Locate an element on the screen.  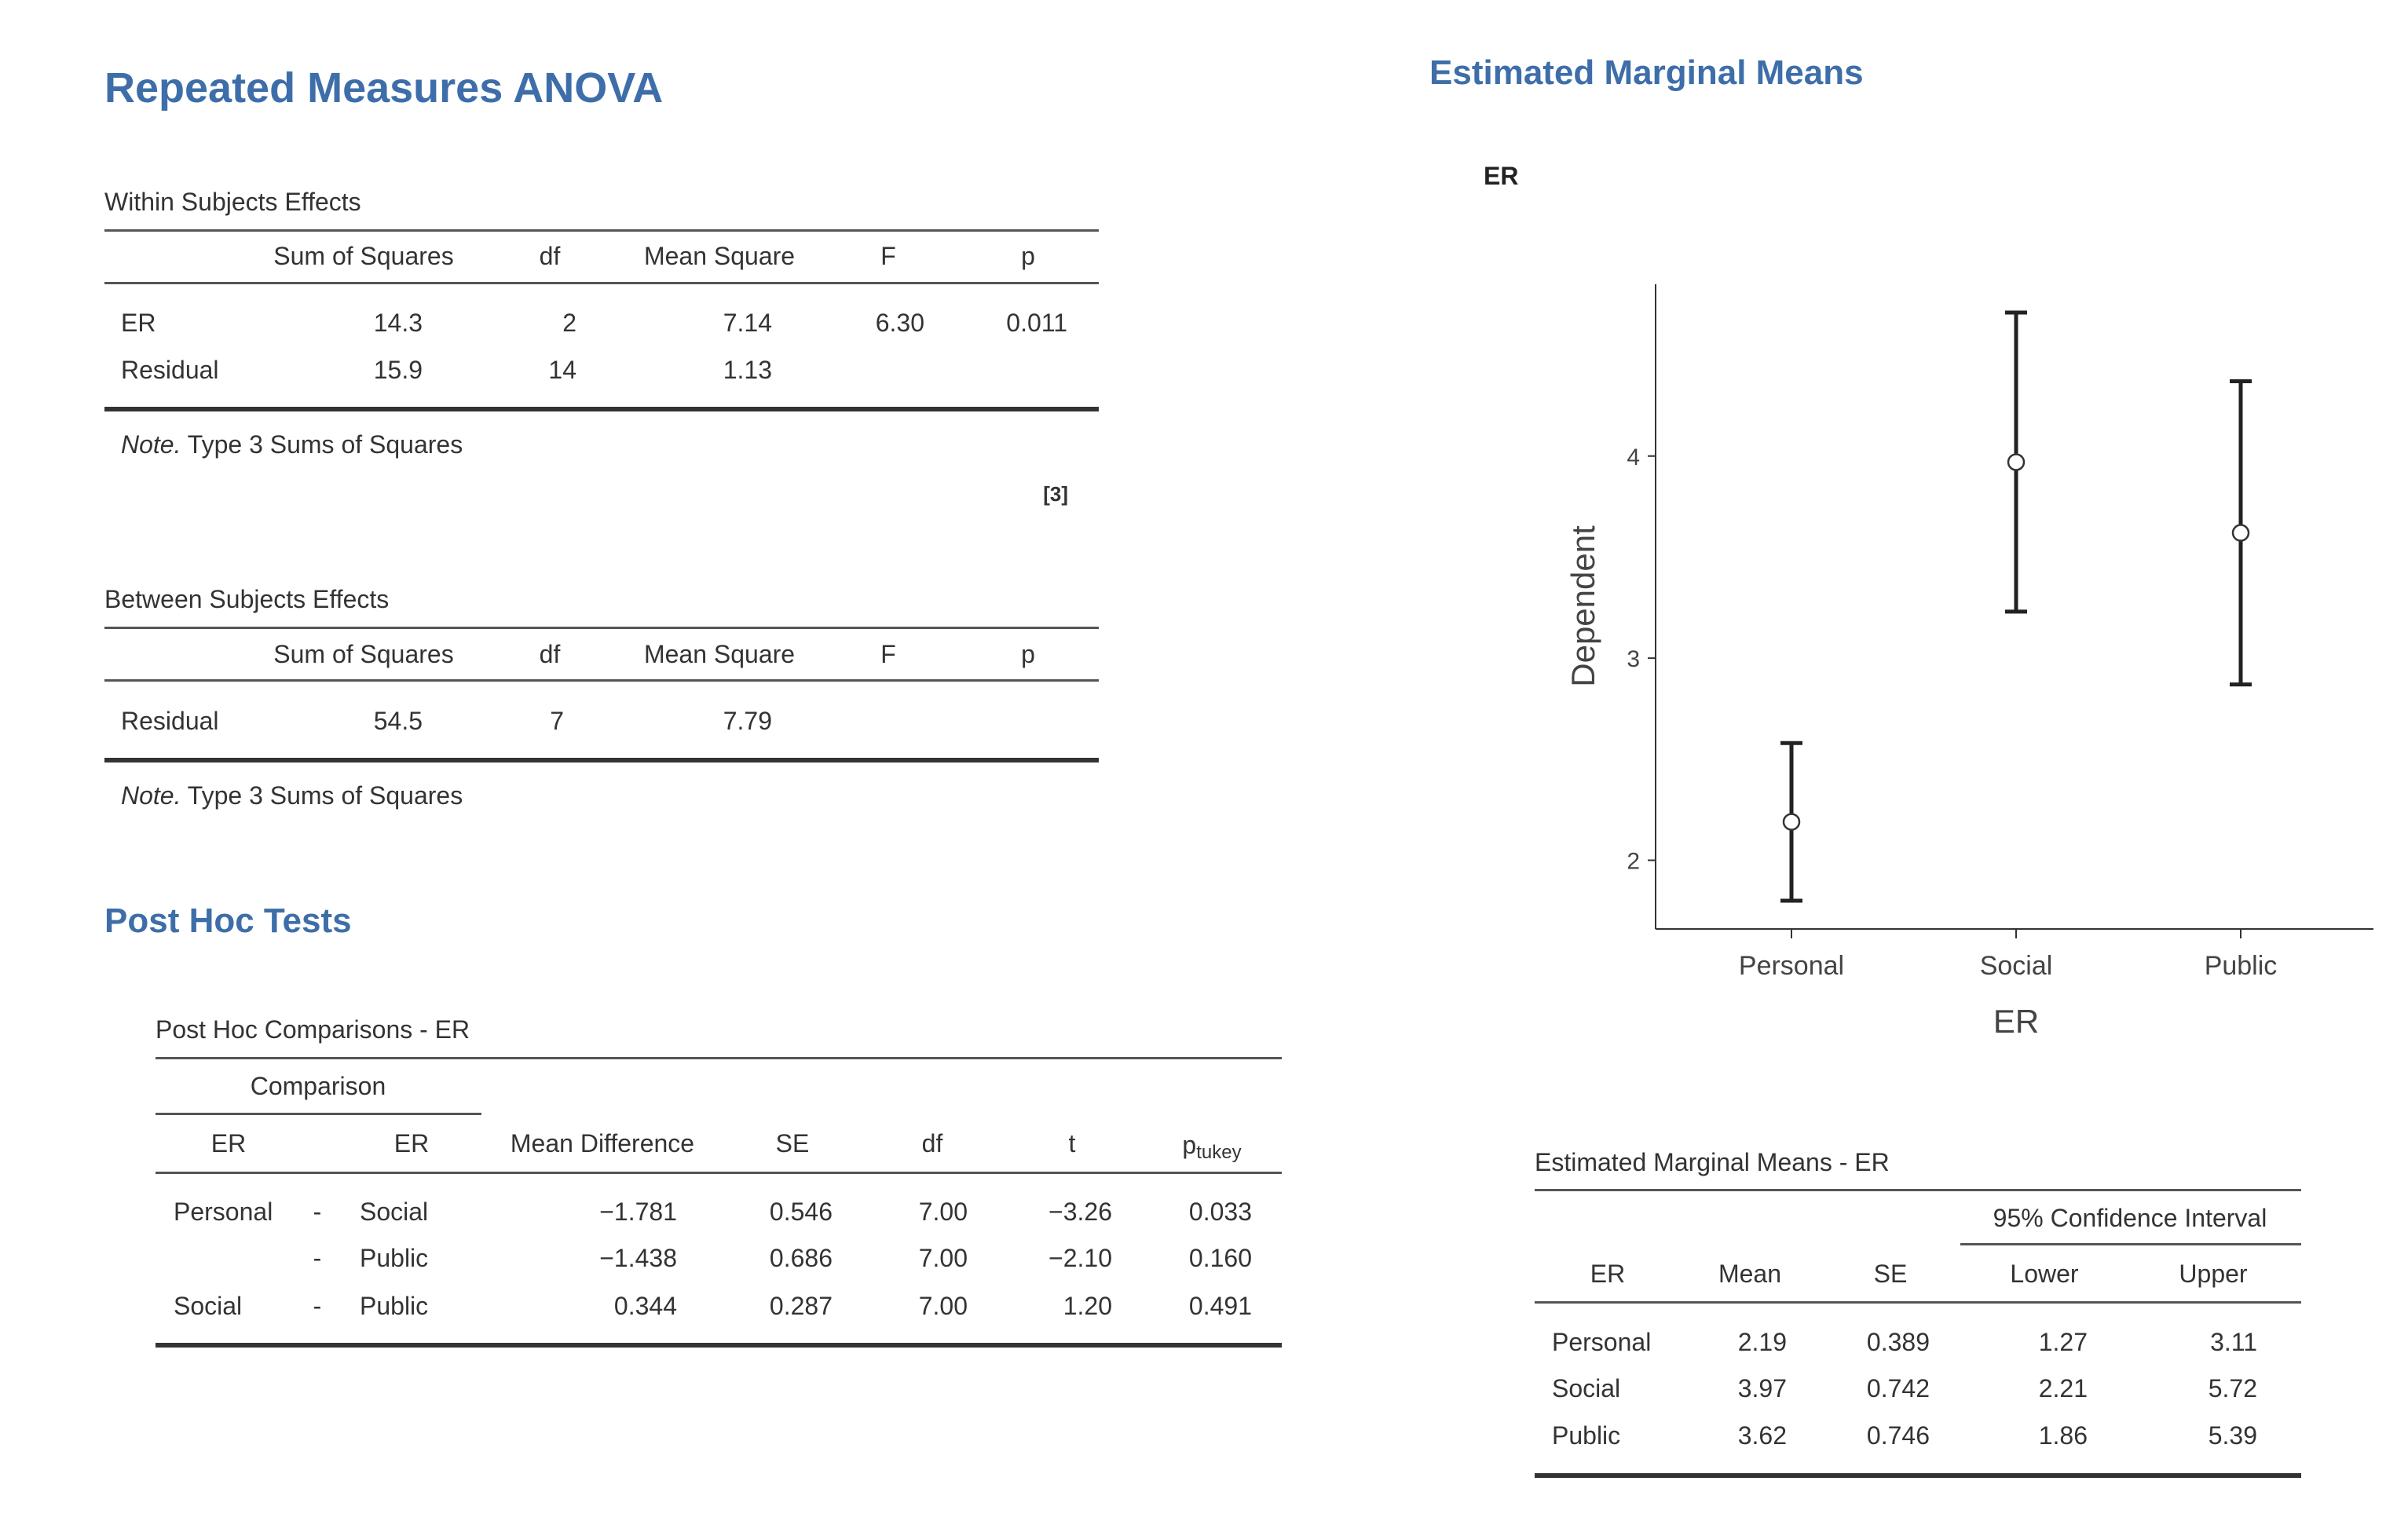
cell: 3.97 is located at coordinates (1762, 1388).